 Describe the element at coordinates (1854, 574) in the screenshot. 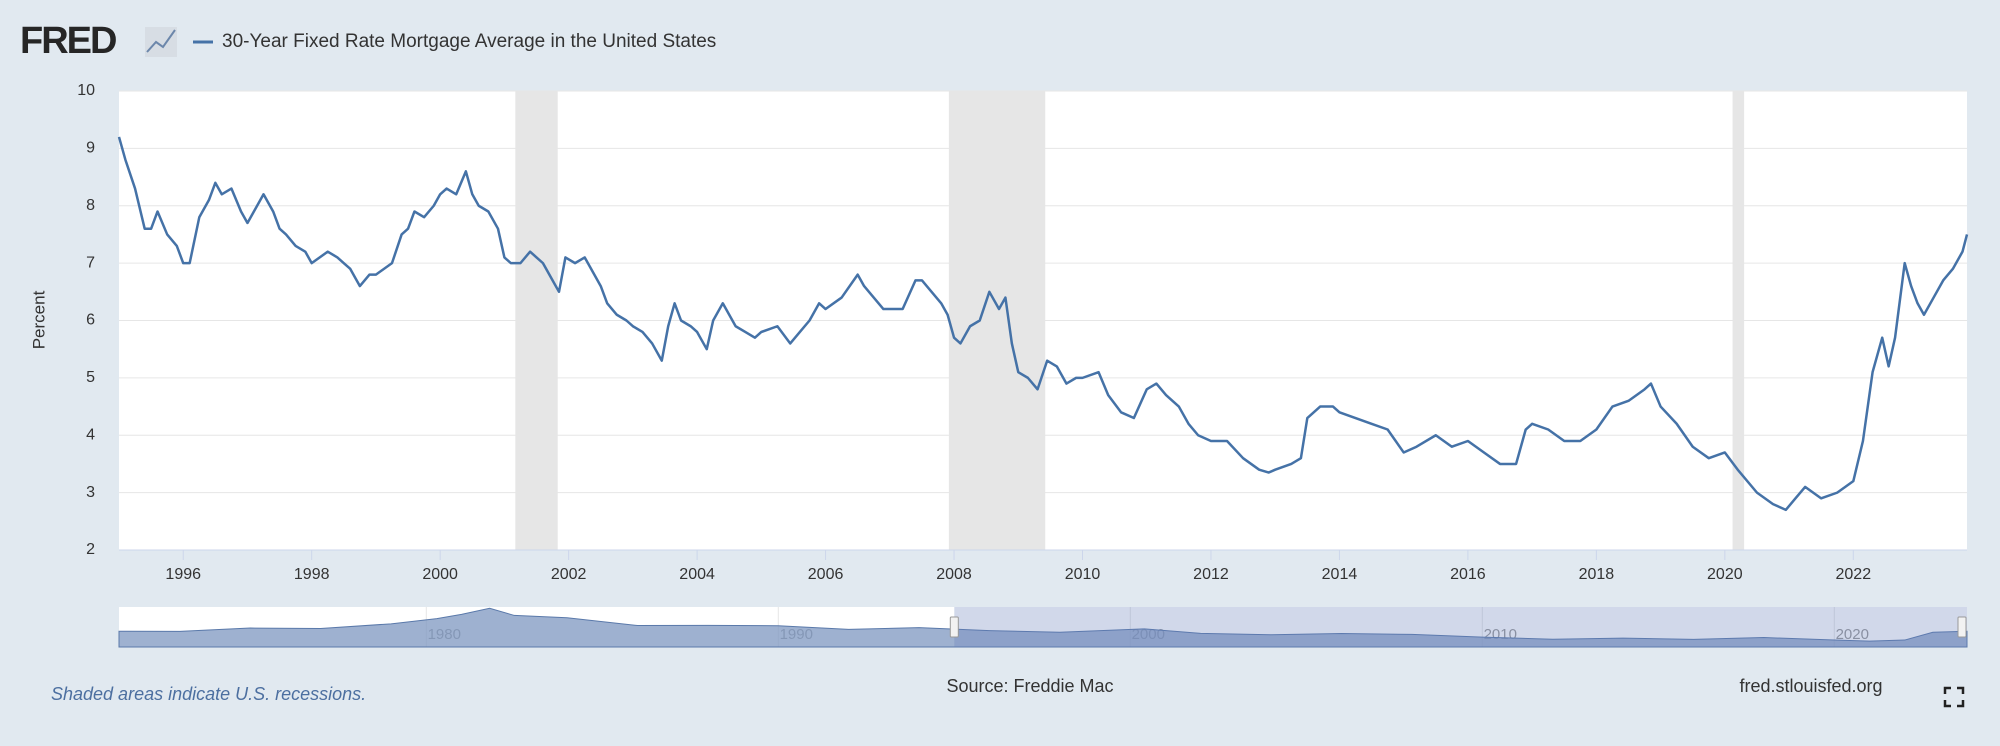

I see `x-tick-label: 2022` at that location.